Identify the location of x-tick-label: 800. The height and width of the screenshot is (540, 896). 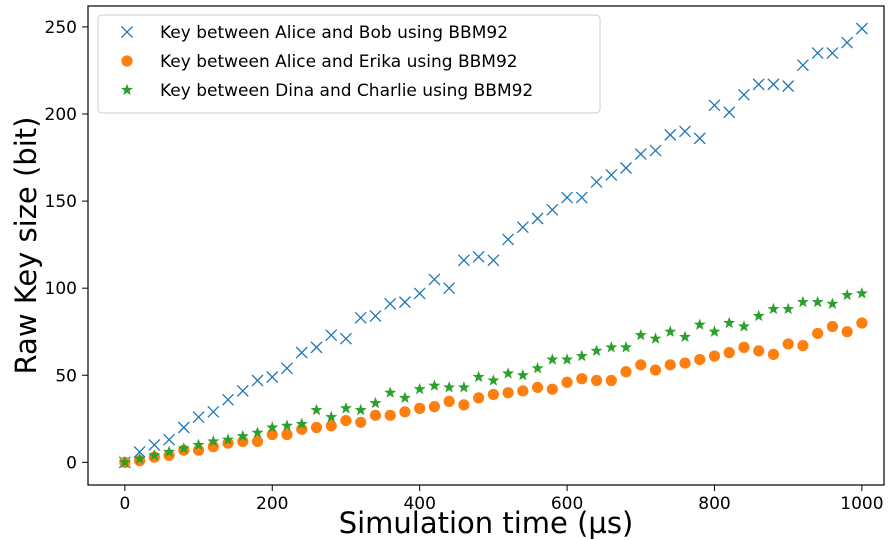
(714, 504).